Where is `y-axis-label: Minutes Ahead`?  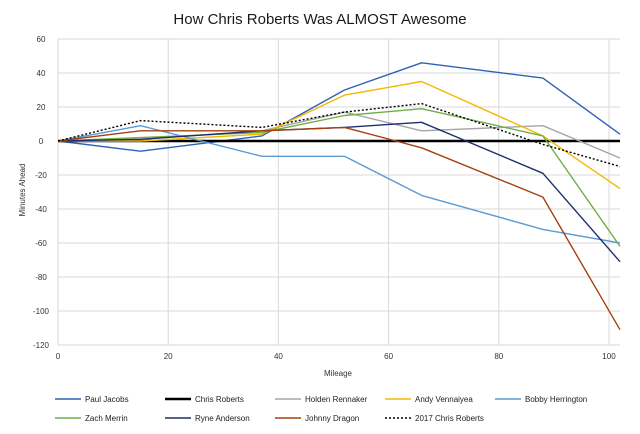 y-axis-label: Minutes Ahead is located at coordinates (22, 190).